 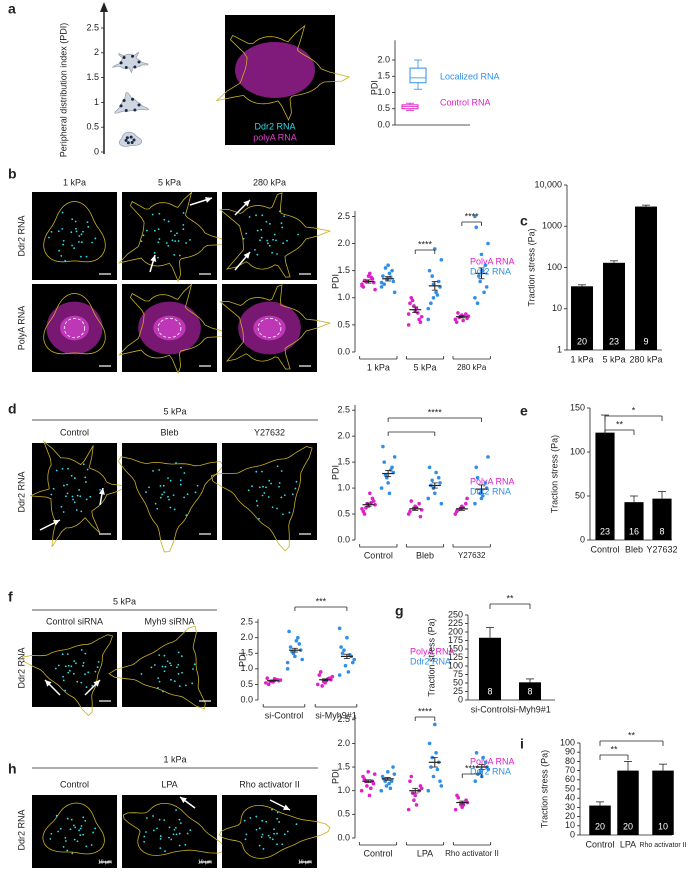 I want to click on column-title: Bleb, so click(x=169, y=432).